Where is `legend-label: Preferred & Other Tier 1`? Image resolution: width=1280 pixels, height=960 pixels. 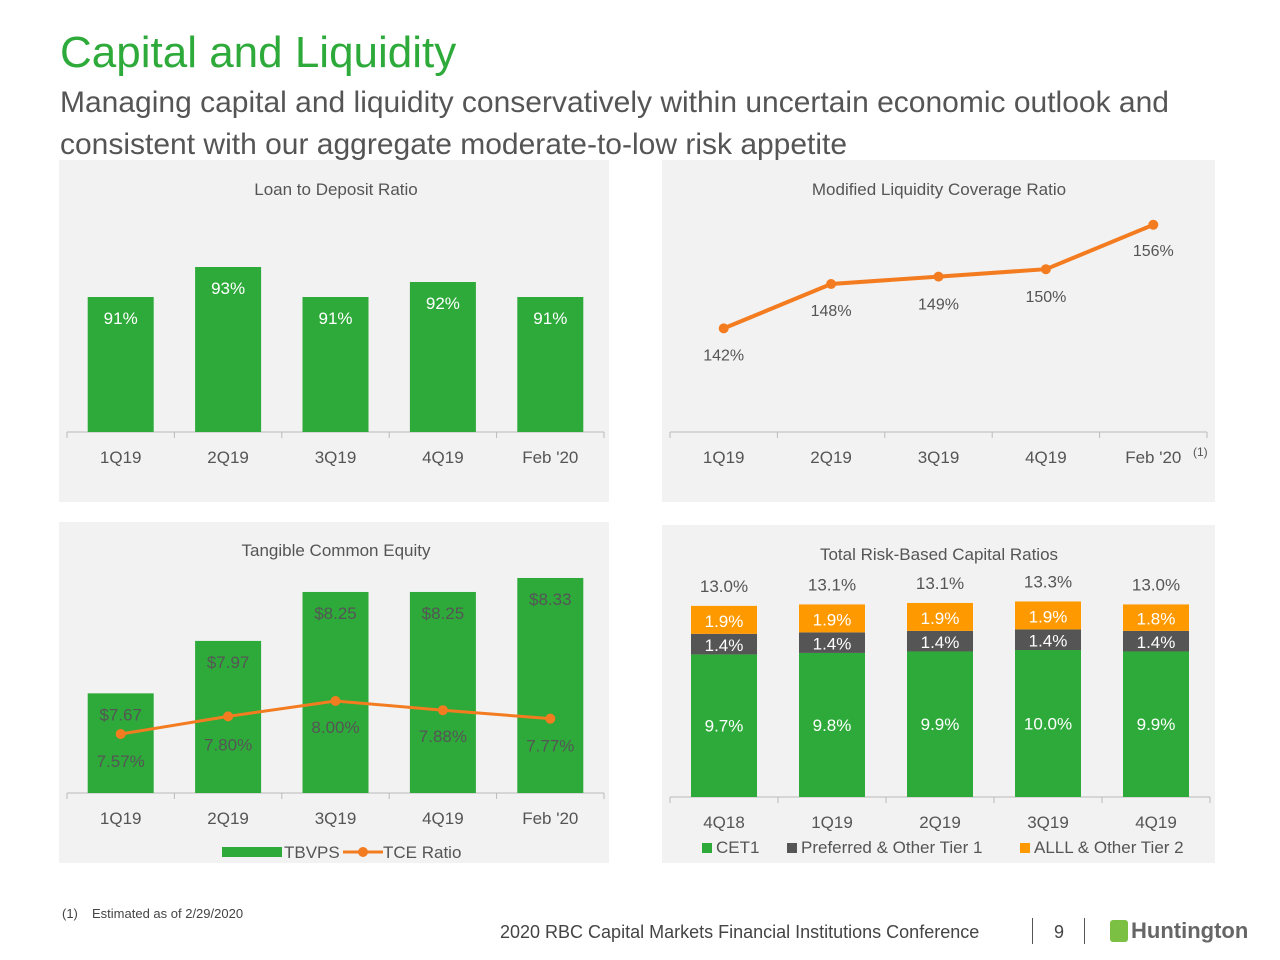
legend-label: Preferred & Other Tier 1 is located at coordinates (891, 847).